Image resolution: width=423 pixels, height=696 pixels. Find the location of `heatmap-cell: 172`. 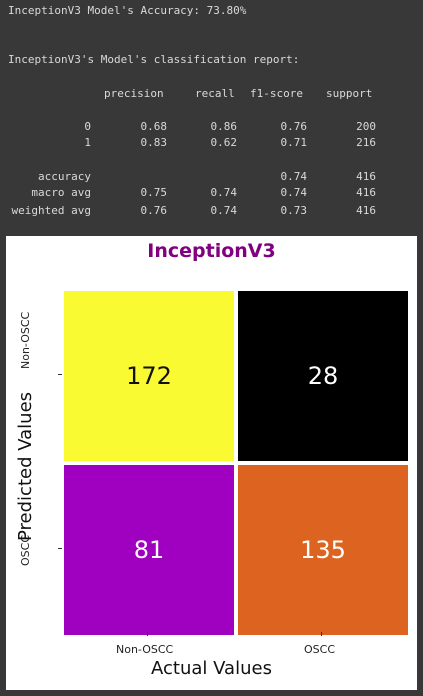

heatmap-cell: 172 is located at coordinates (149, 376).